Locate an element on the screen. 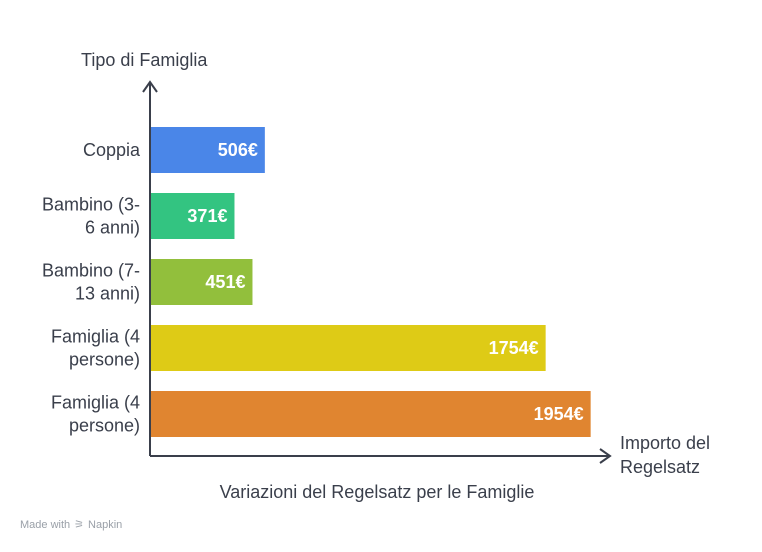 The image size is (762, 552). category-label-1-line-1: Coppia is located at coordinates (112, 150).